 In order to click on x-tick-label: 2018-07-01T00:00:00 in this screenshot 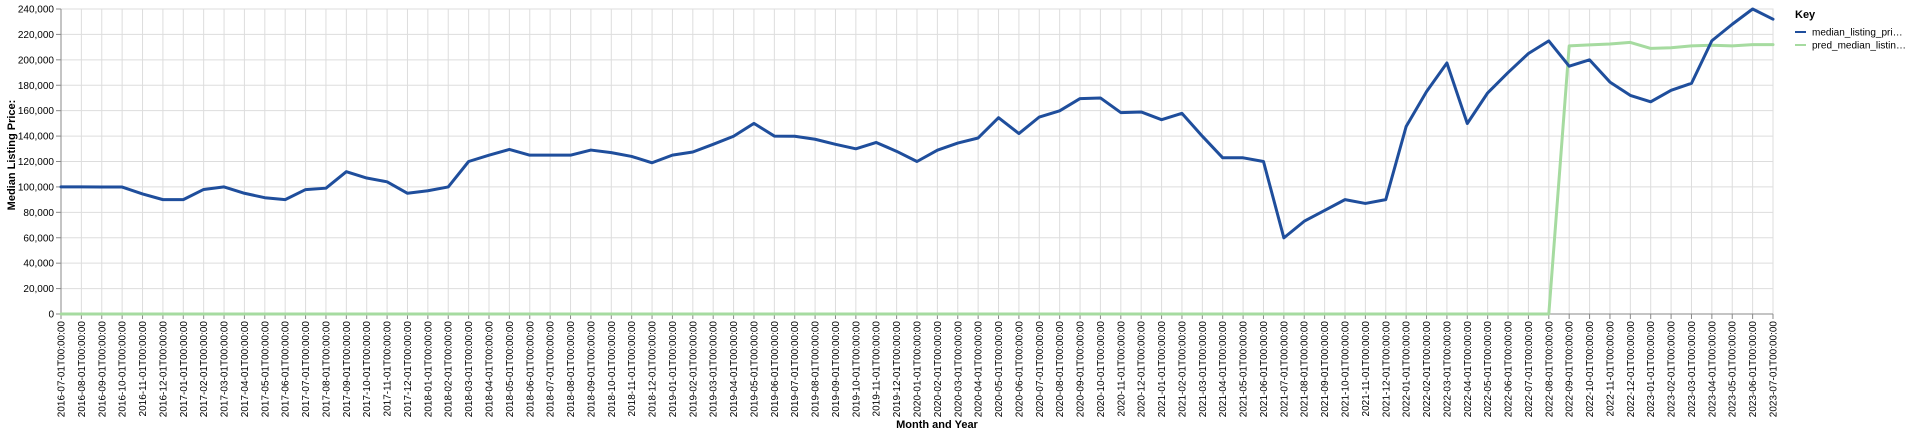, I will do `click(551, 369)`.